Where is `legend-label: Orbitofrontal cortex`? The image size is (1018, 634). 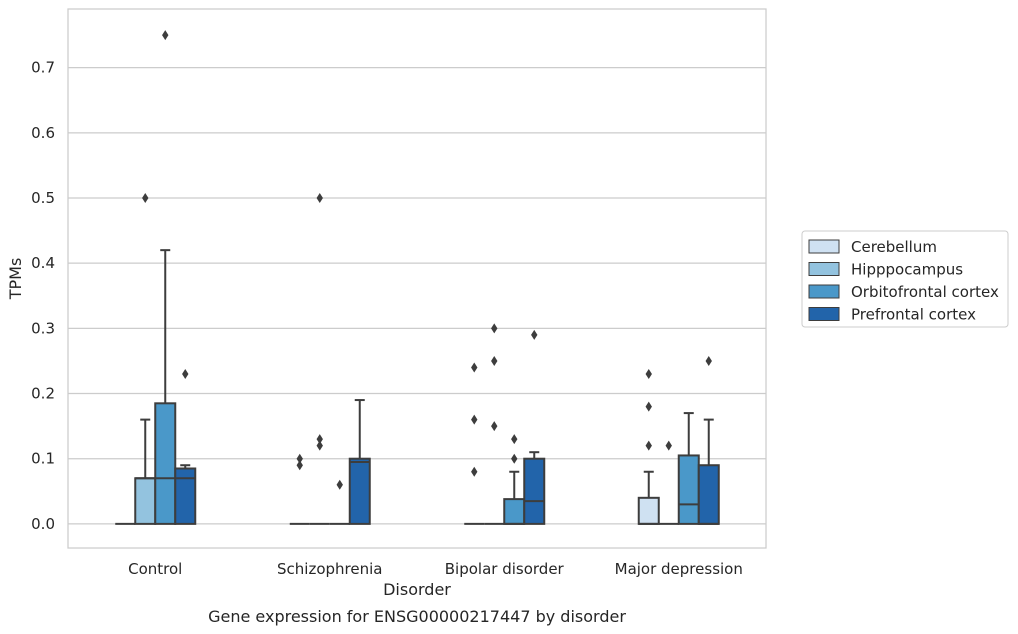
legend-label: Orbitofrontal cortex is located at coordinates (925, 292).